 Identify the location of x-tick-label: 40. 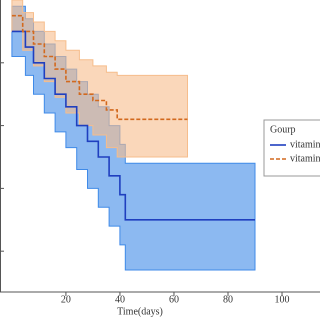
(120, 299).